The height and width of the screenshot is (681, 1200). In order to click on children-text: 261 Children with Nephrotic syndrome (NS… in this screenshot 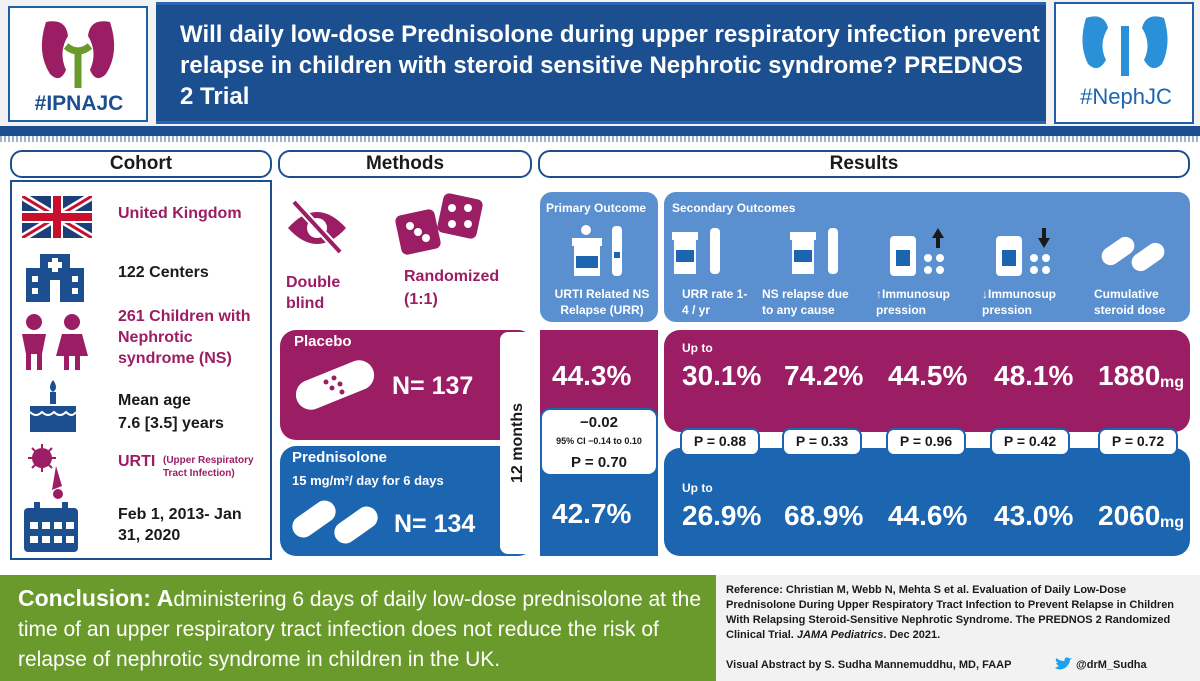, I will do `click(184, 337)`.